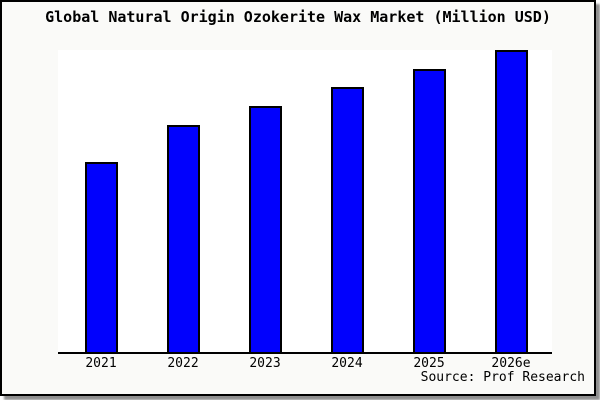 The height and width of the screenshot is (400, 600). Describe the element at coordinates (429, 210) in the screenshot. I see `bar-2025` at that location.